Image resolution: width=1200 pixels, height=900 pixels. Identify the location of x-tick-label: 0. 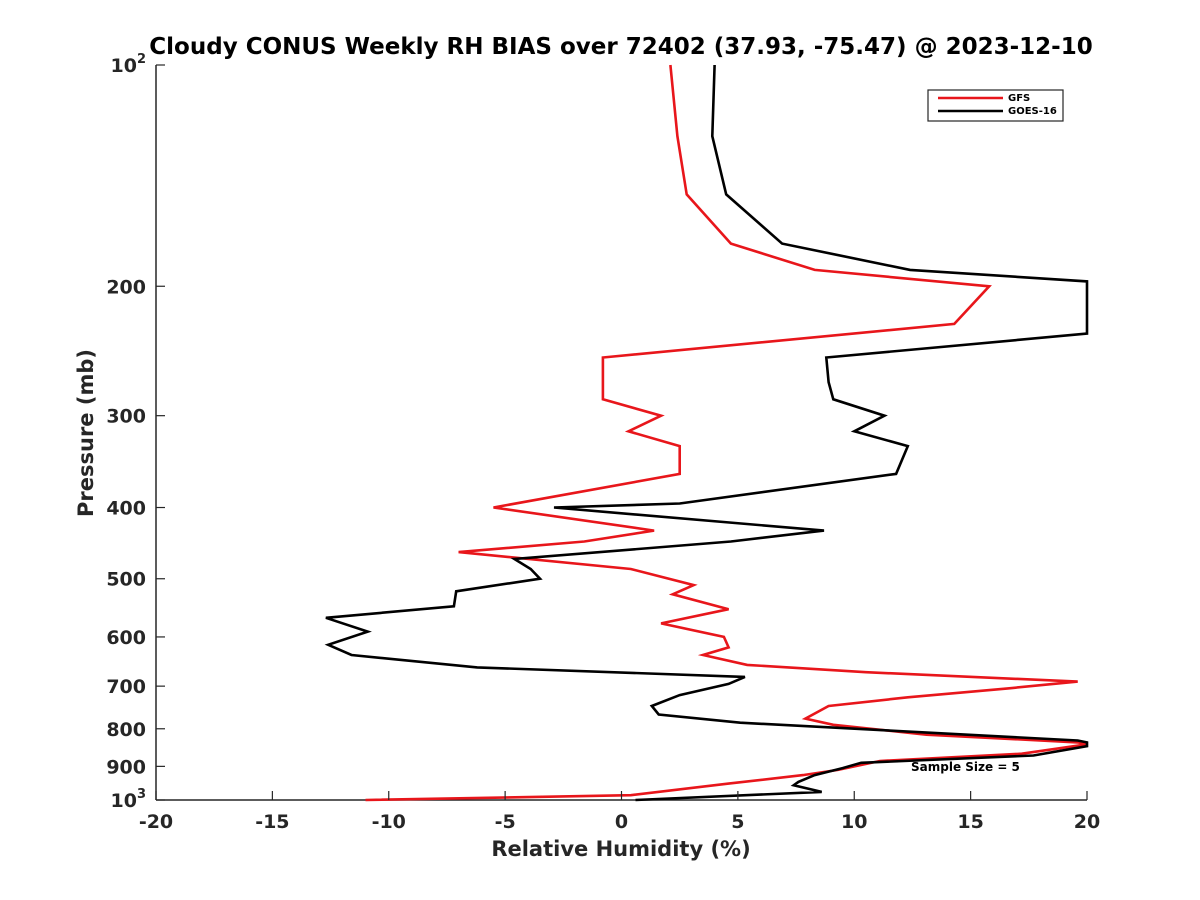
(621, 822).